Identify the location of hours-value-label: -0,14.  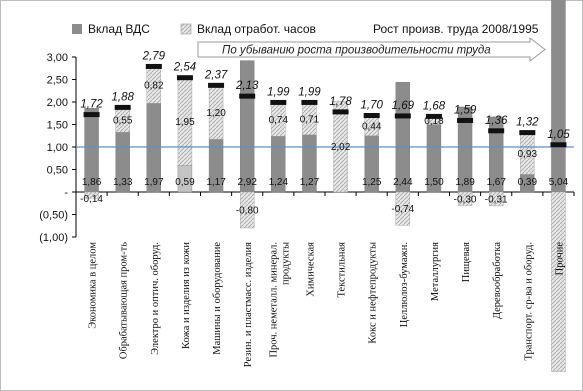
(91, 199).